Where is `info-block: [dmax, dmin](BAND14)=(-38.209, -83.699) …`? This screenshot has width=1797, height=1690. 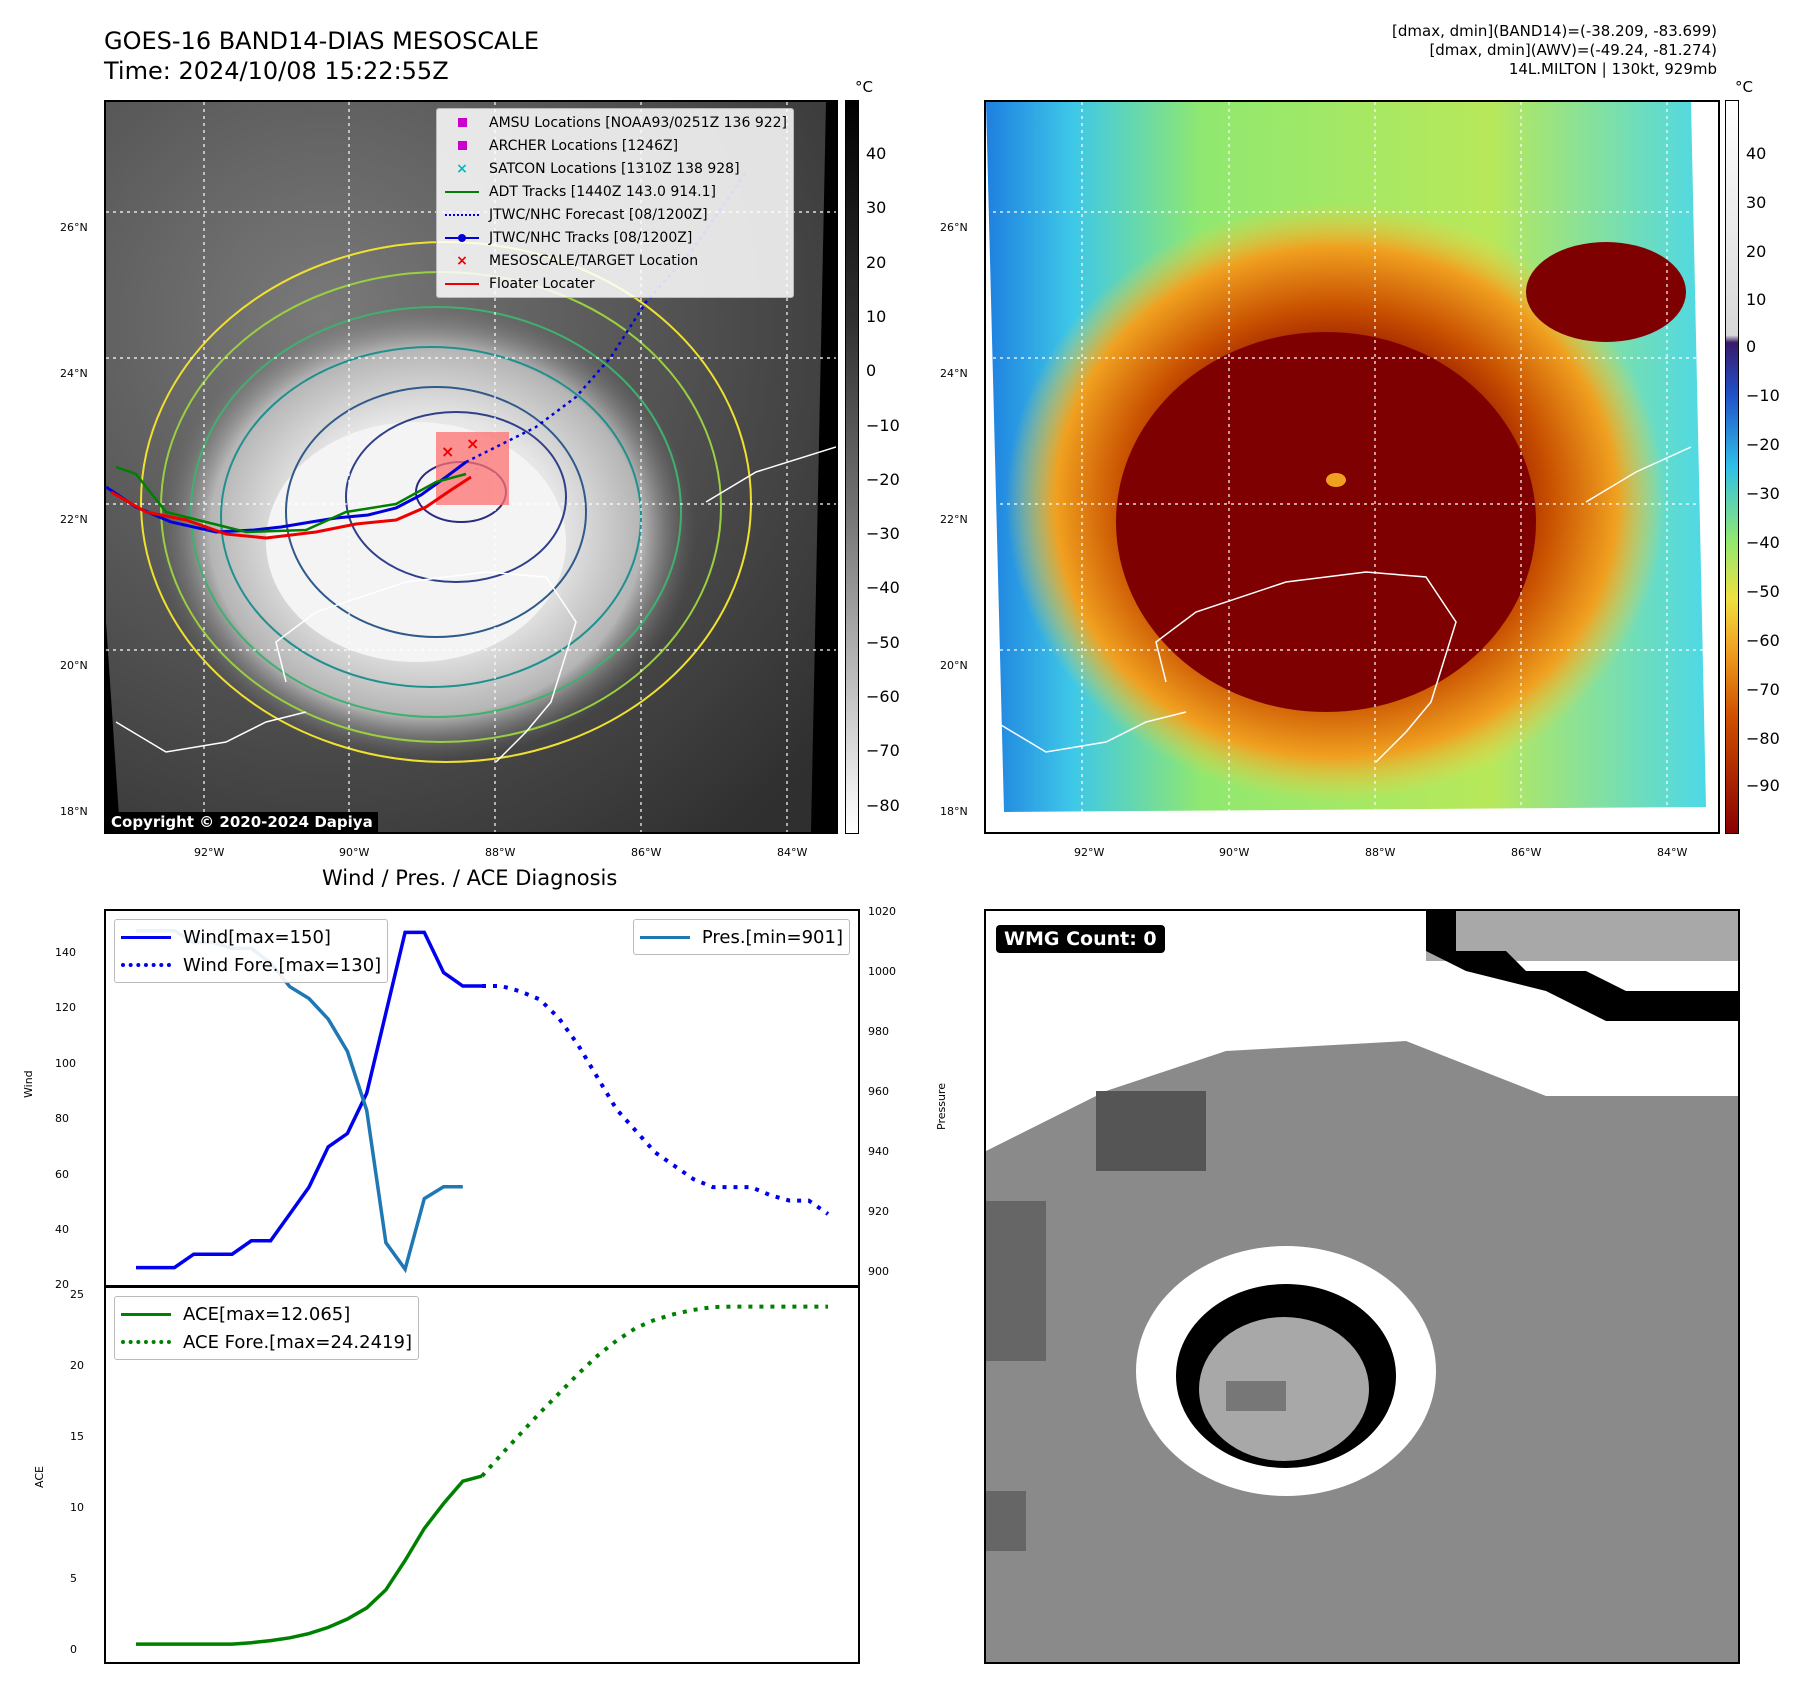 info-block: [dmax, dmin](BAND14)=(-38.209, -83.699) … is located at coordinates (1554, 50).